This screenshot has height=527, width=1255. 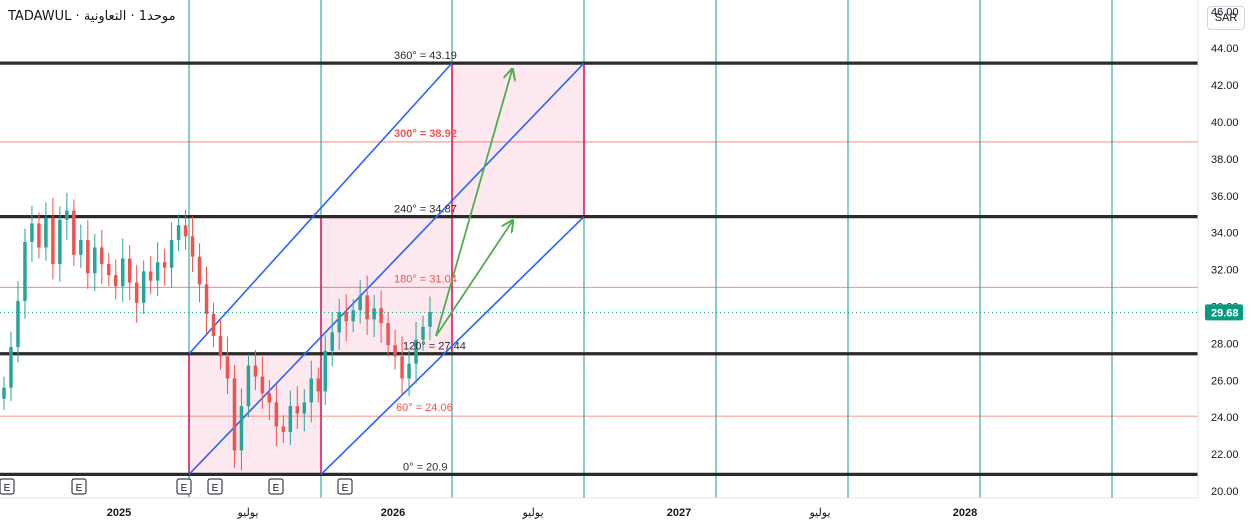 I want to click on y-tick-label: 38.00, so click(x=1225, y=160).